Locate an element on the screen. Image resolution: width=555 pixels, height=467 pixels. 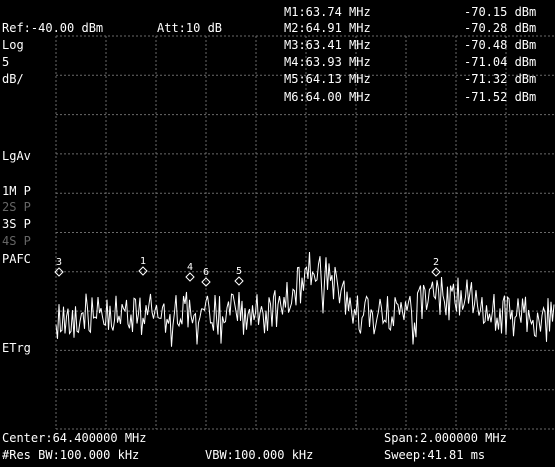
marker-3-number: 3 is located at coordinates (59, 262).